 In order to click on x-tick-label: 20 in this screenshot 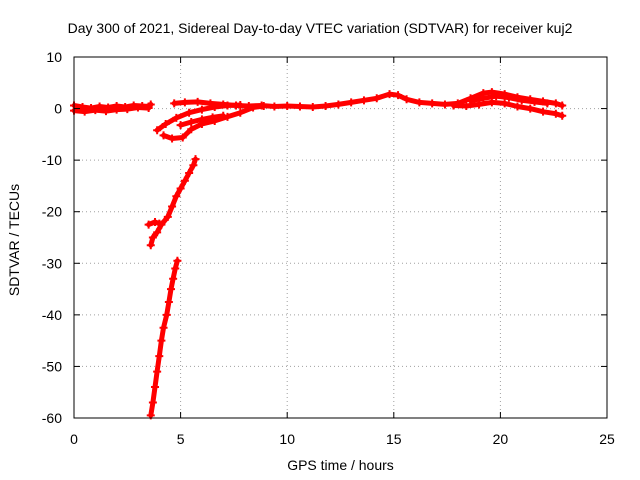, I will do `click(501, 439)`.